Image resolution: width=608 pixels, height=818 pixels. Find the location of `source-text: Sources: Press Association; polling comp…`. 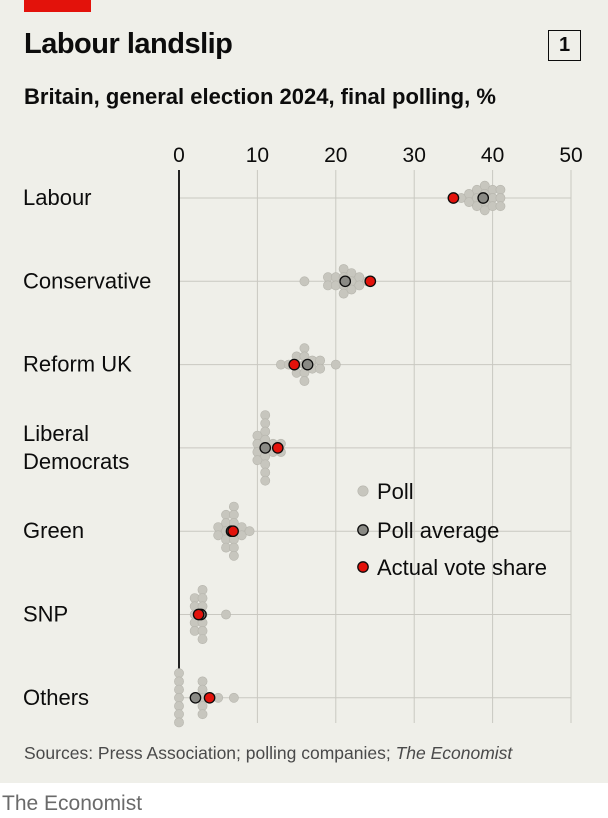

source-text: Sources: Press Association; polling comp… is located at coordinates (210, 753).